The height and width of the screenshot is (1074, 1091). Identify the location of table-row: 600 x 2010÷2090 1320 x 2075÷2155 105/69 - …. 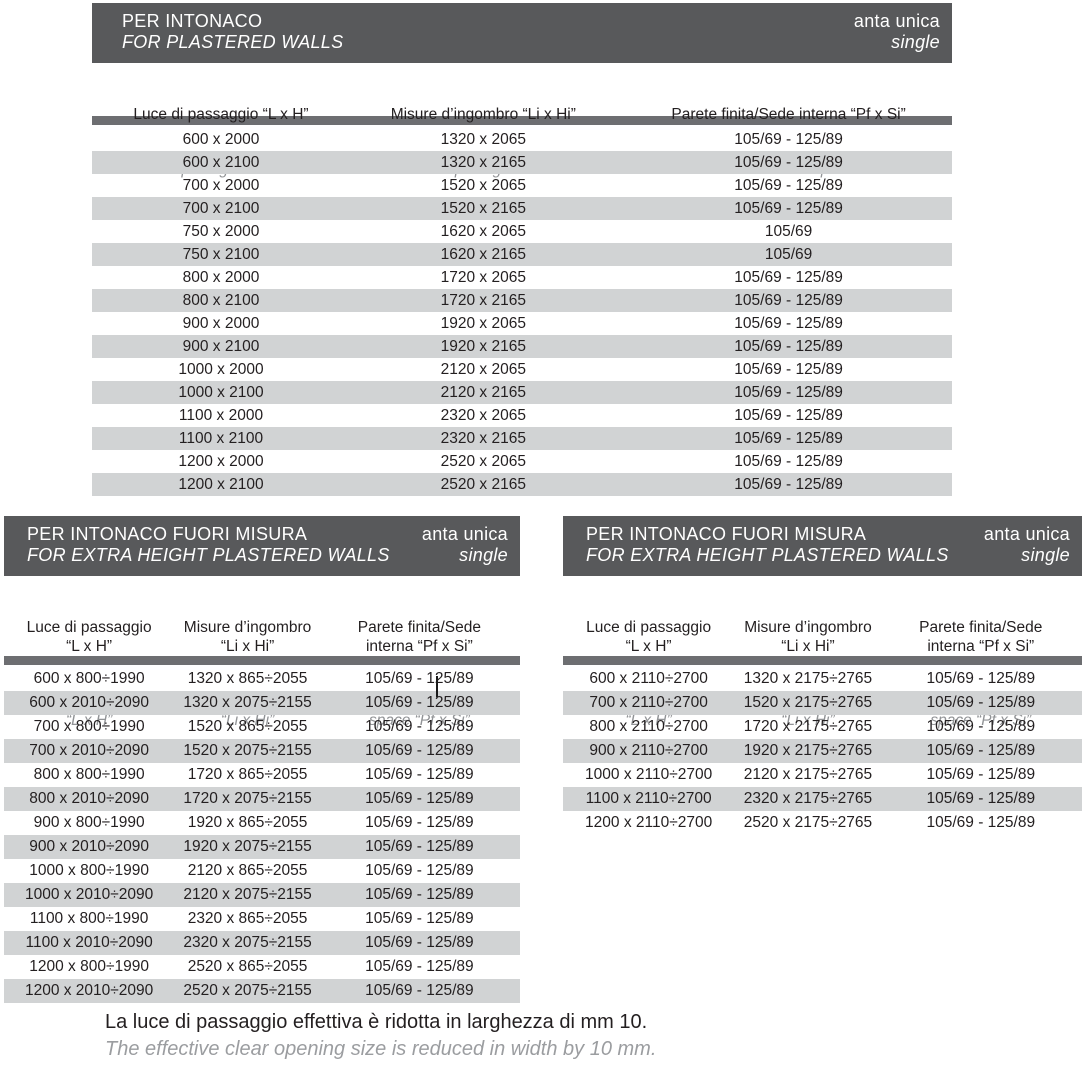
(262, 703).